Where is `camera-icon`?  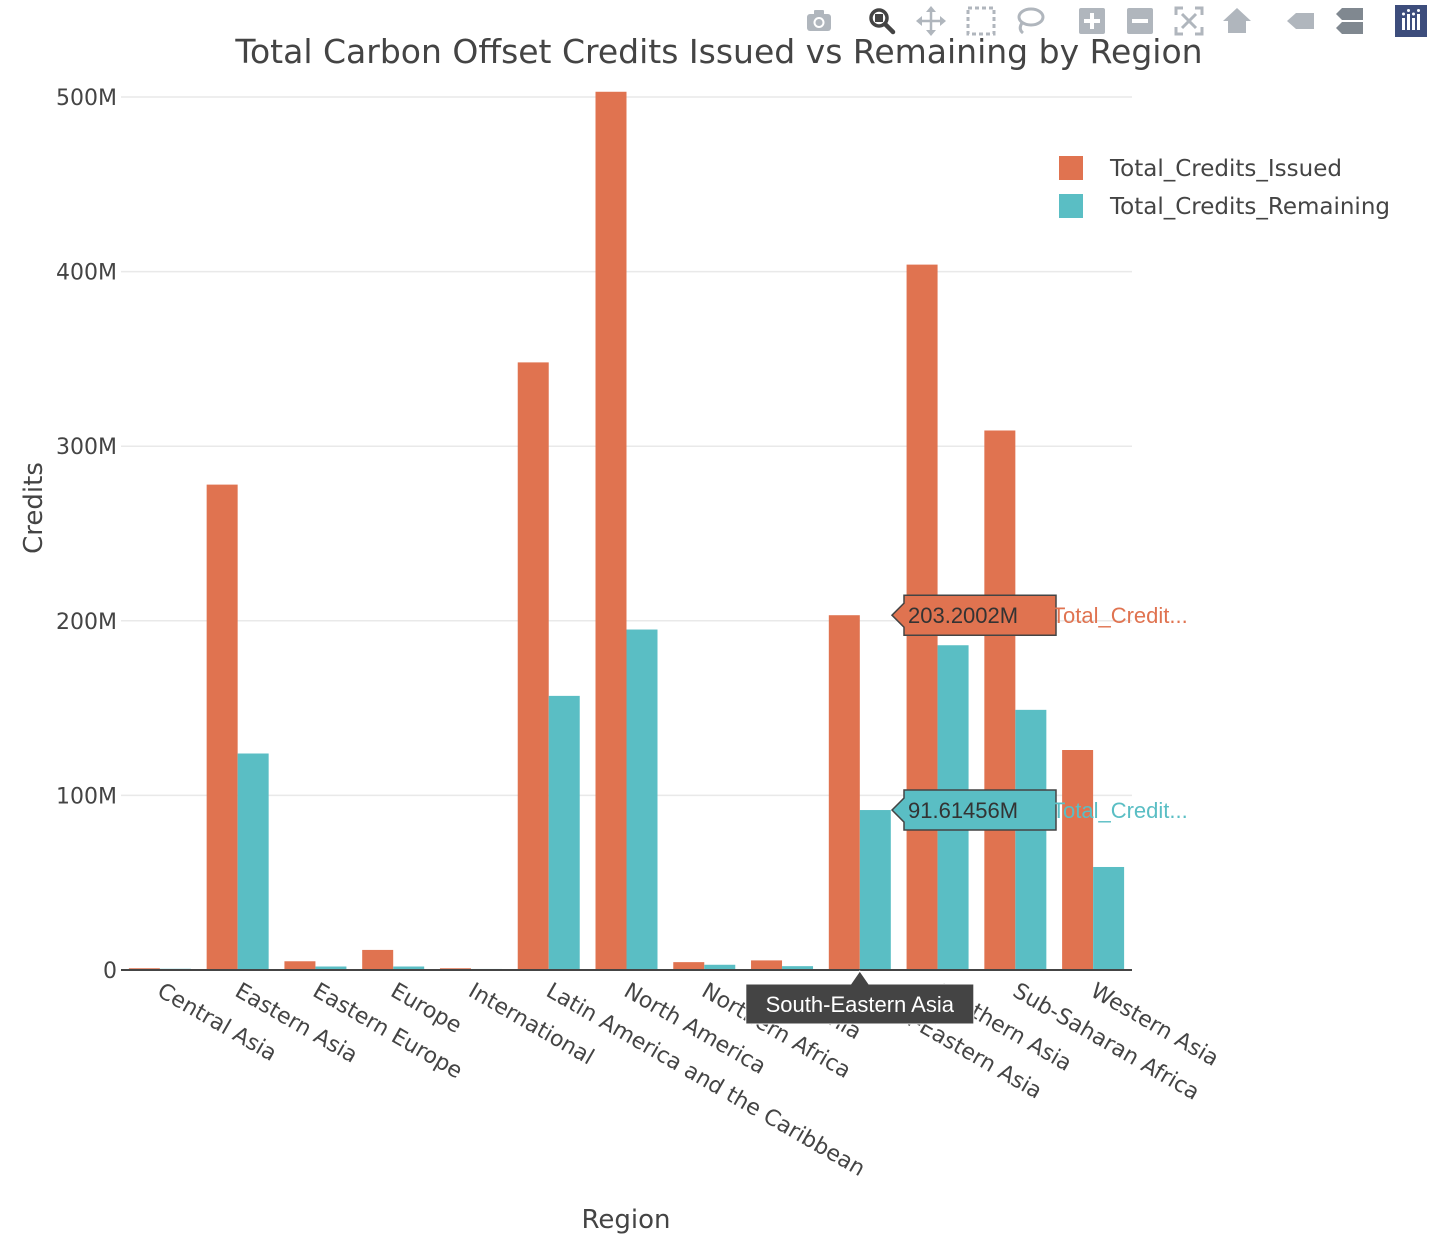
camera-icon is located at coordinates (819, 21).